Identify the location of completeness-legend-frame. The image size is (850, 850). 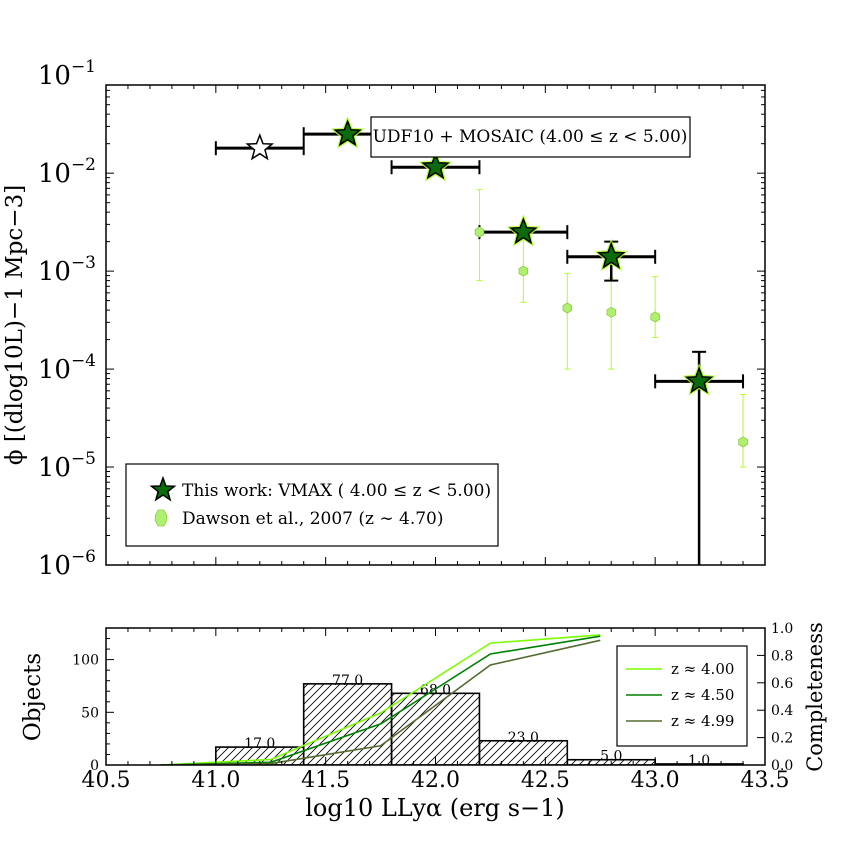
(682, 696).